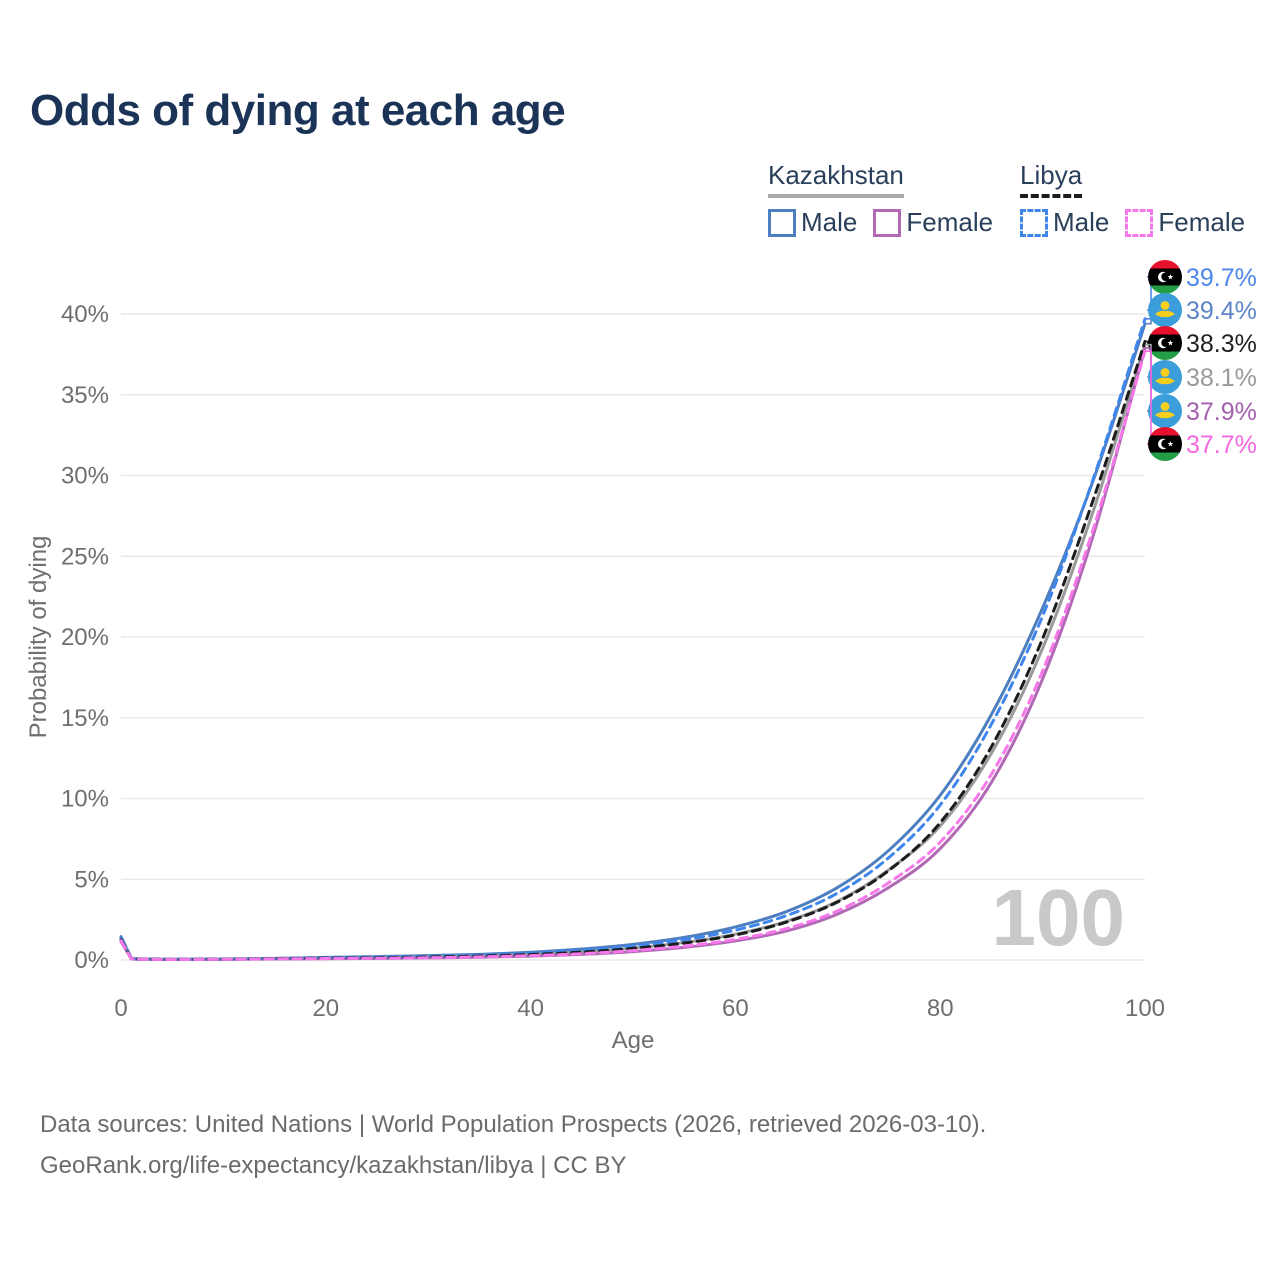  I want to click on legend-item-libya-male: Male, so click(1064, 222).